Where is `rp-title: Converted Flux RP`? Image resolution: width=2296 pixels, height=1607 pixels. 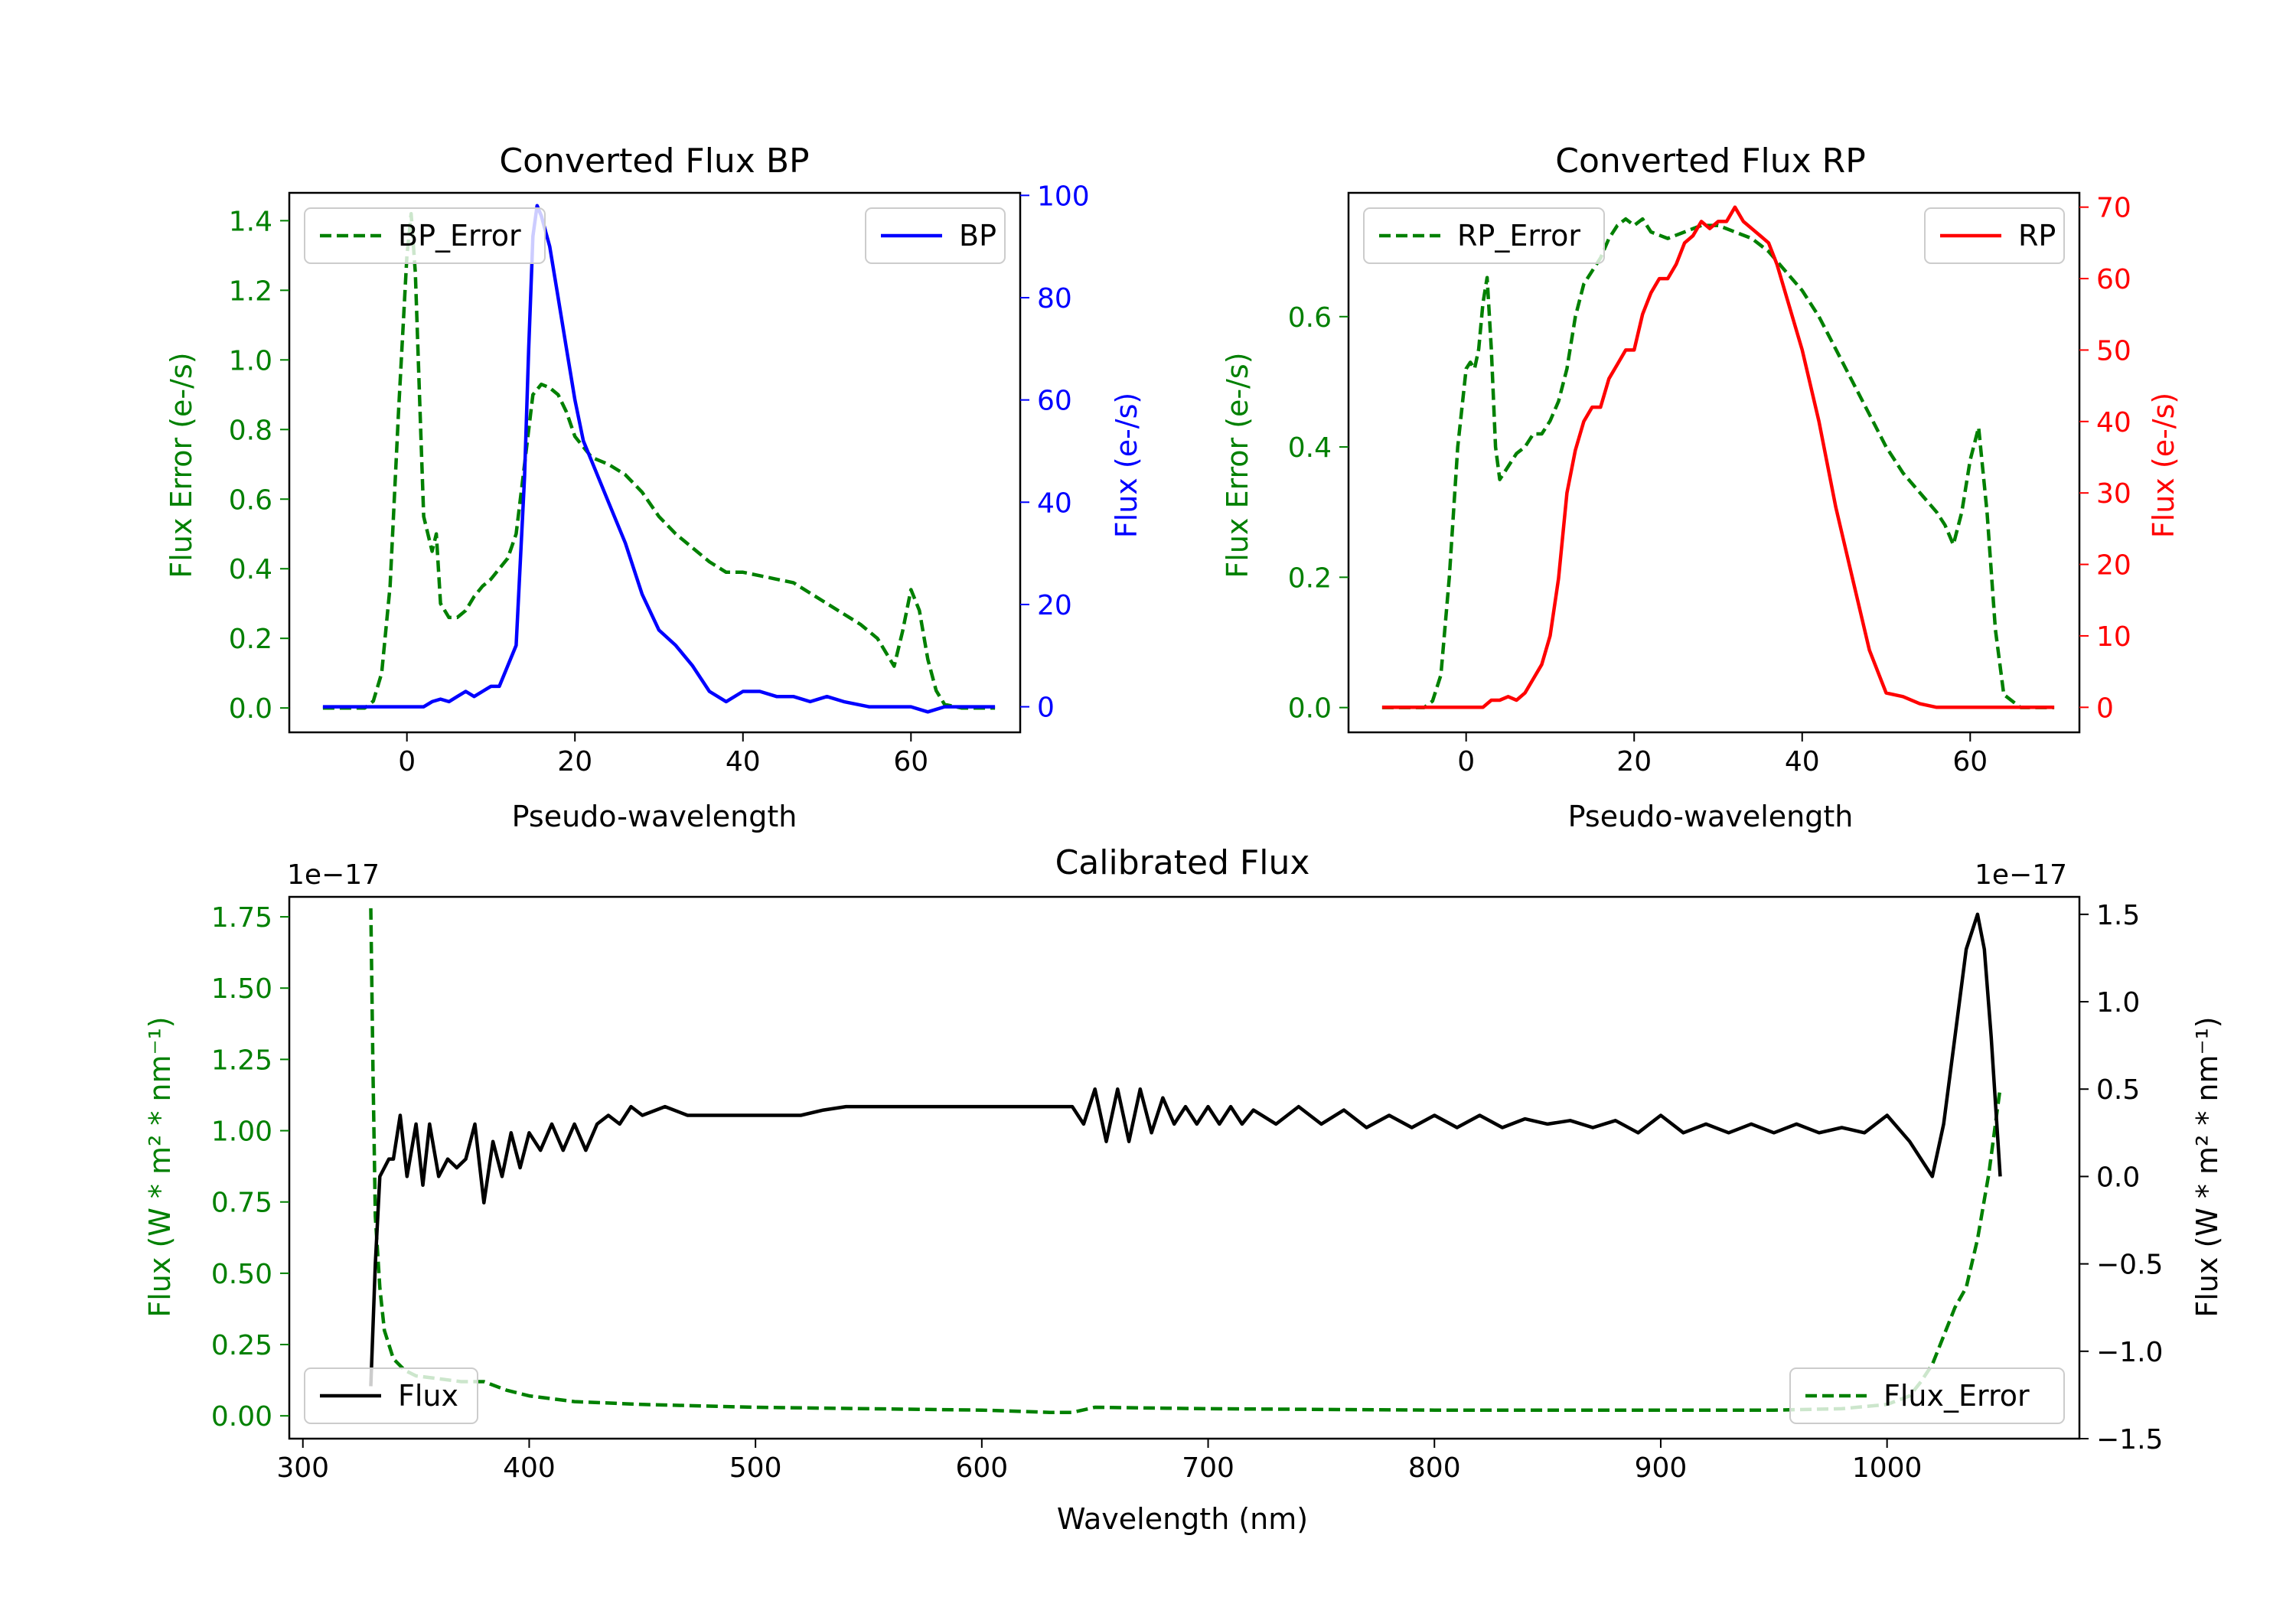
rp-title: Converted Flux RP is located at coordinates (1710, 161).